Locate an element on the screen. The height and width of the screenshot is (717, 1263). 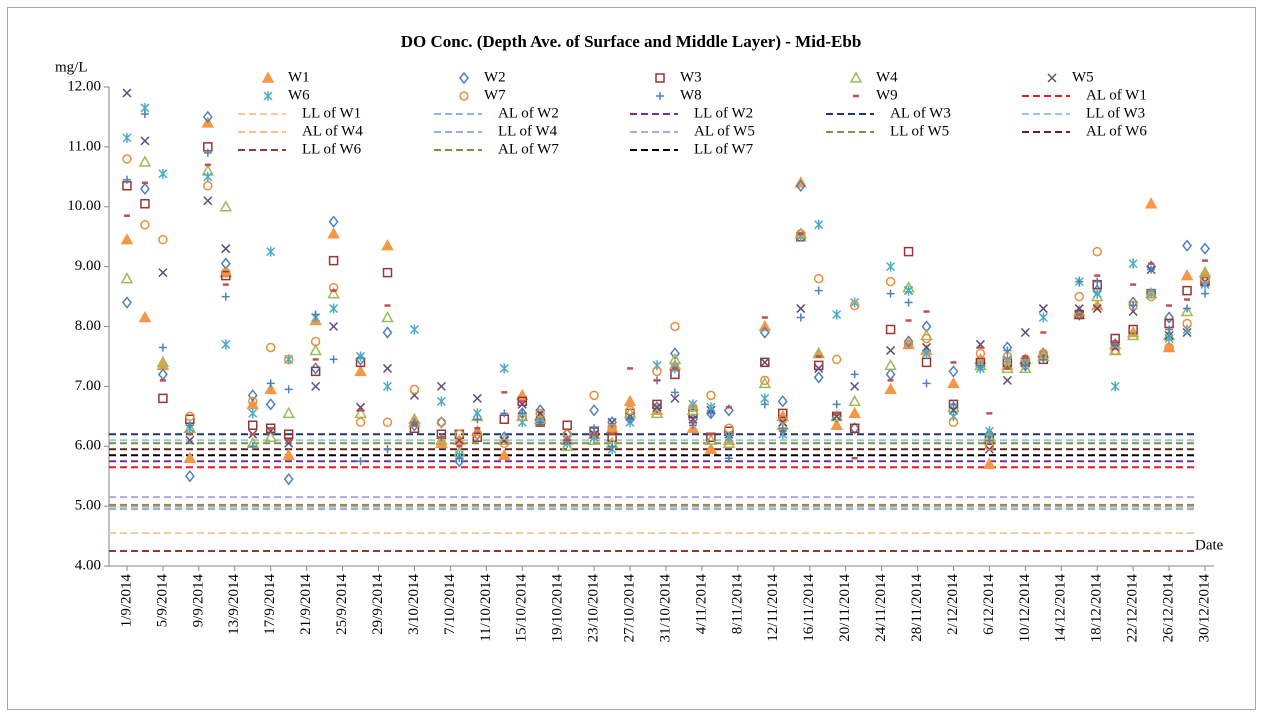
legend-label: AL of W6 is located at coordinates (1116, 131).